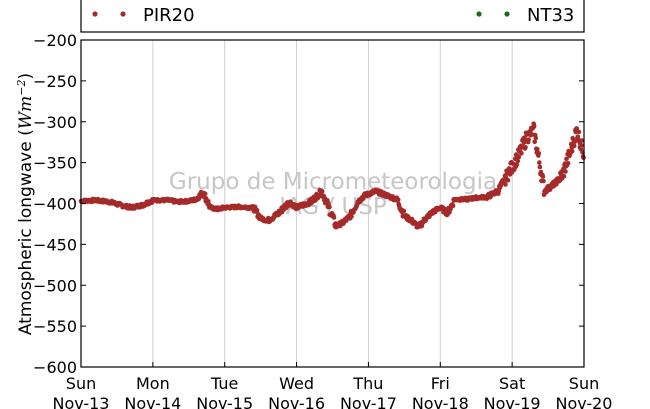 This screenshot has width=650, height=409. What do you see at coordinates (296, 401) in the screenshot?
I see `x-tick-date-3: Nov-16` at bounding box center [296, 401].